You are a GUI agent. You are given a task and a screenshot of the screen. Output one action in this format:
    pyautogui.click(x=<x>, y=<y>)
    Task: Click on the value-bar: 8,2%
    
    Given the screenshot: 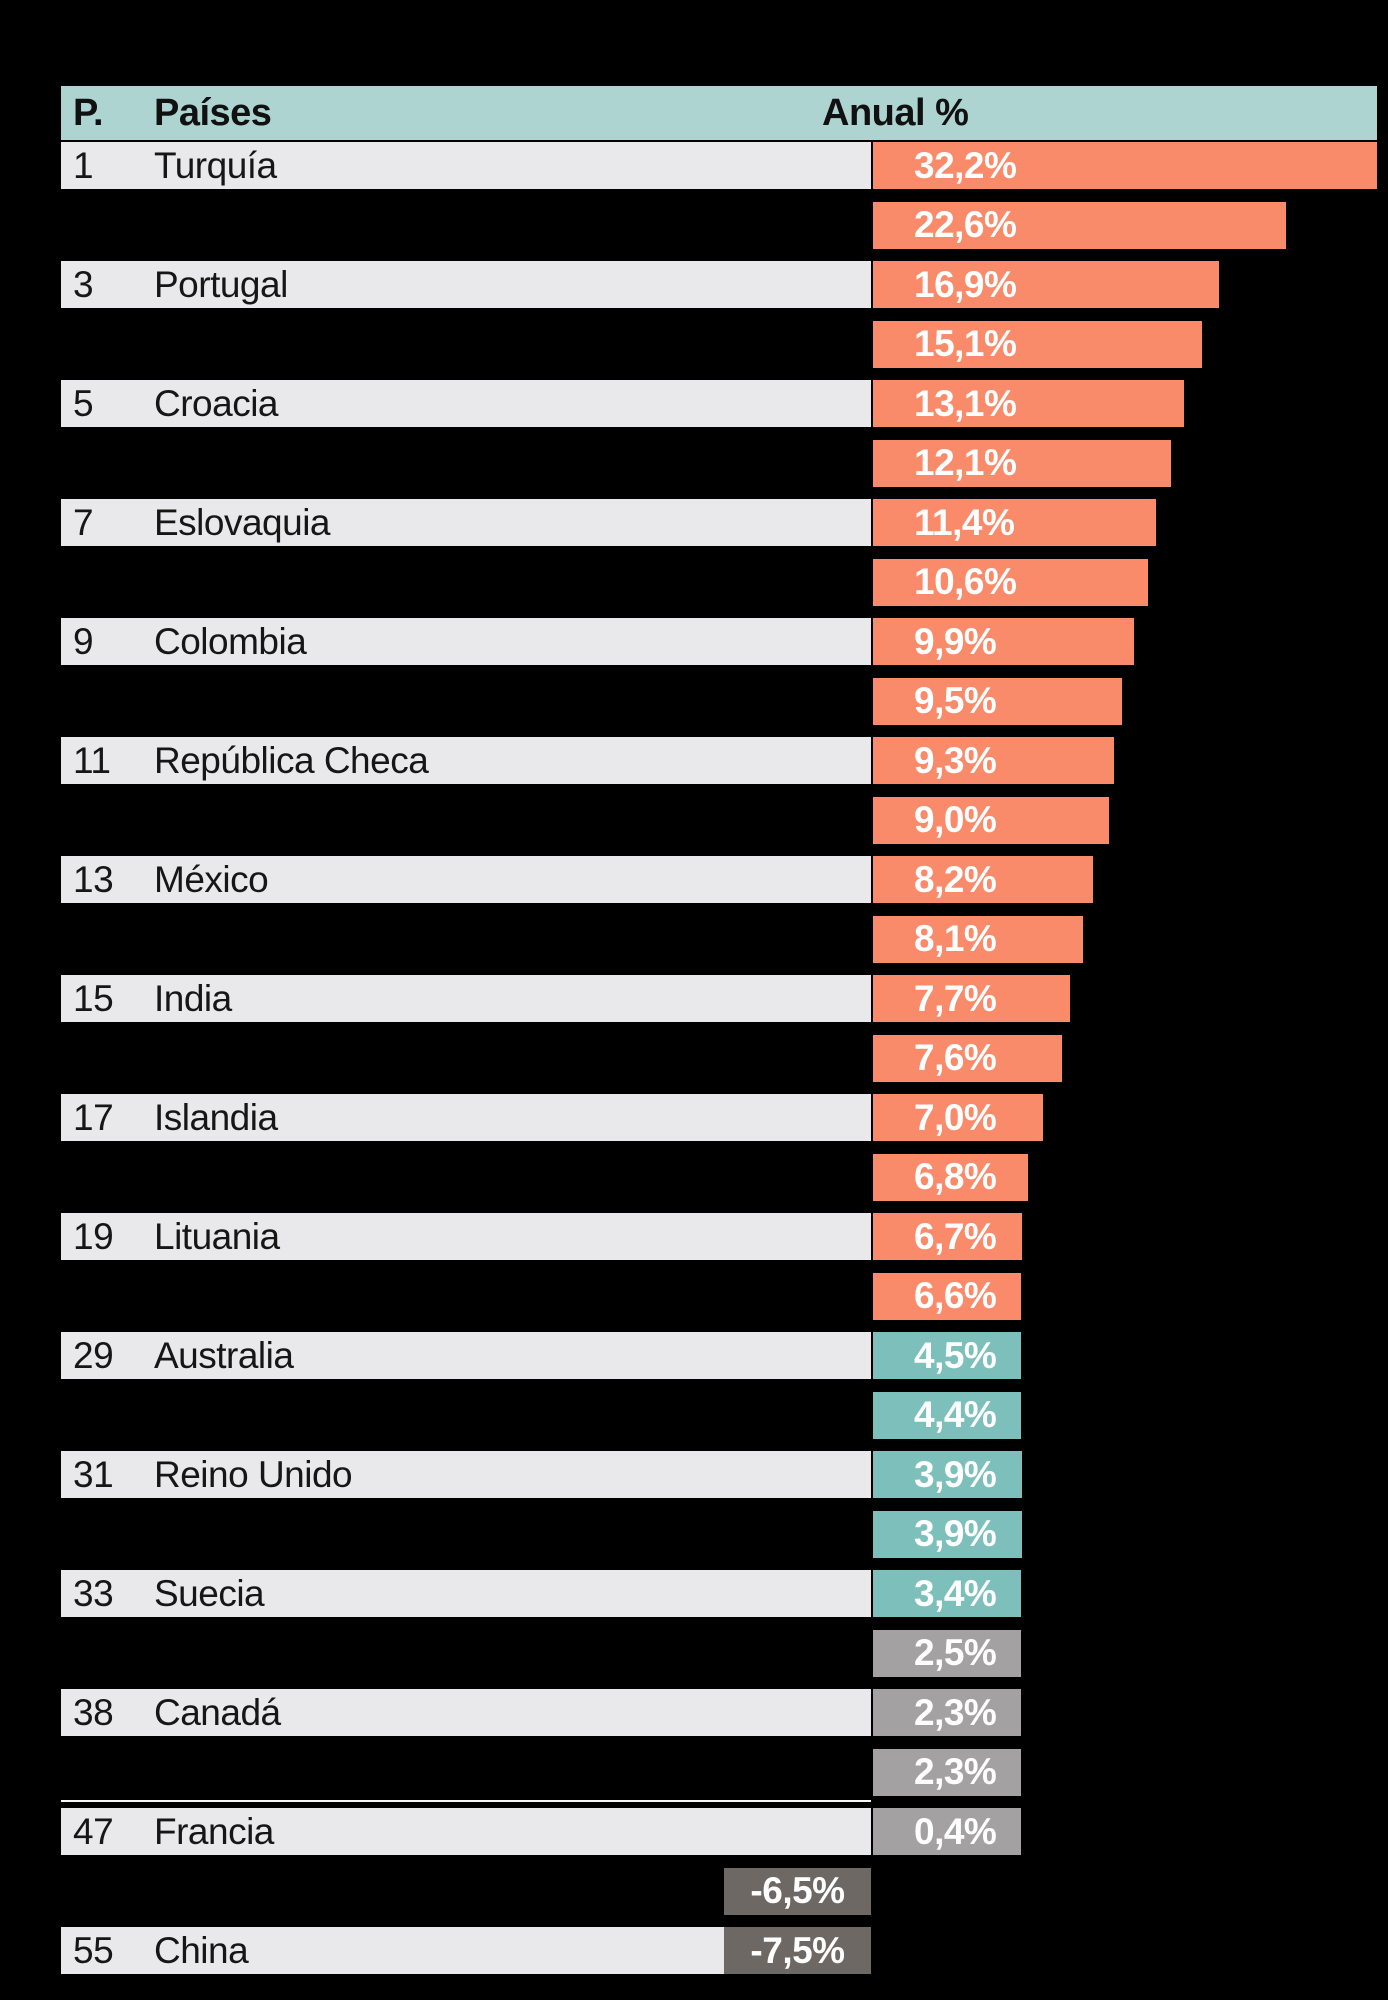 What is the action you would take?
    pyautogui.click(x=983, y=879)
    